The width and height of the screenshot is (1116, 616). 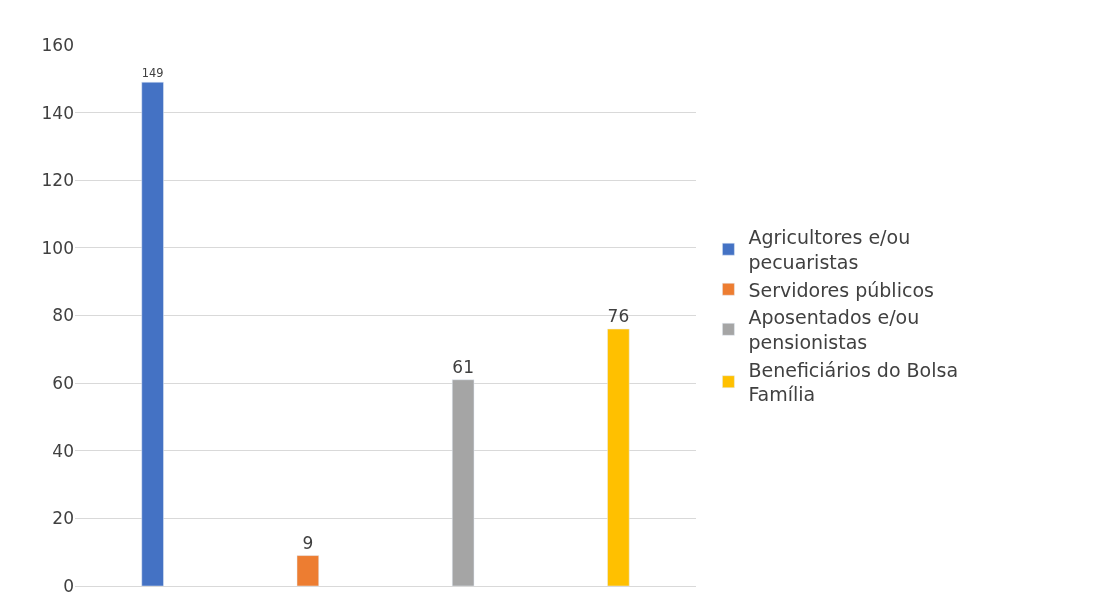 What do you see at coordinates (57, 44) in the screenshot?
I see `y-tick-label: 160` at bounding box center [57, 44].